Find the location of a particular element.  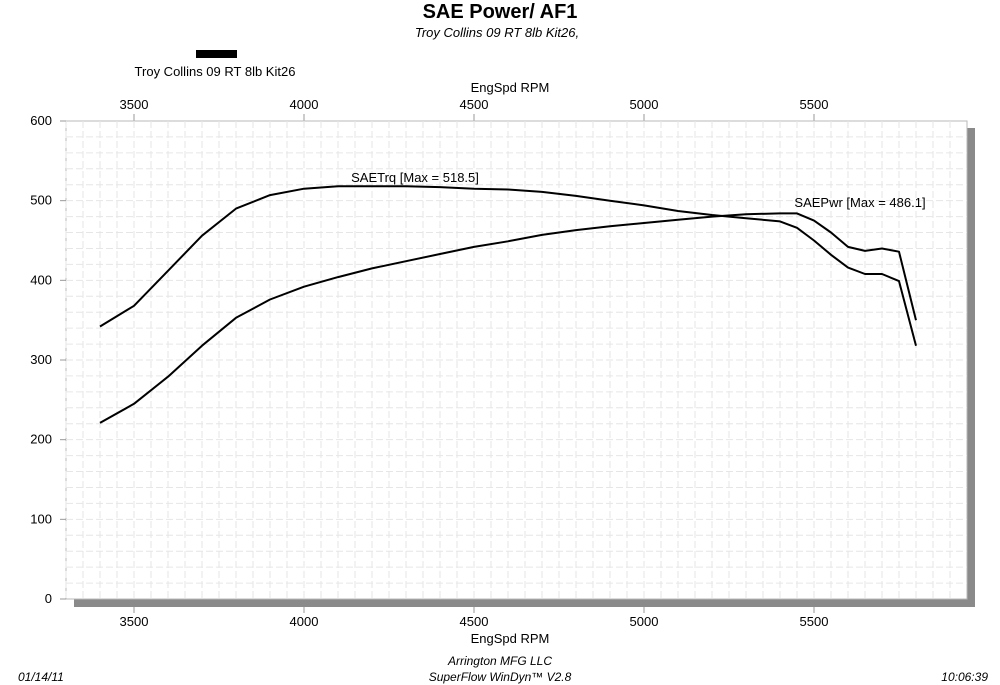

x-tick-label-top: 5500 is located at coordinates (814, 104).